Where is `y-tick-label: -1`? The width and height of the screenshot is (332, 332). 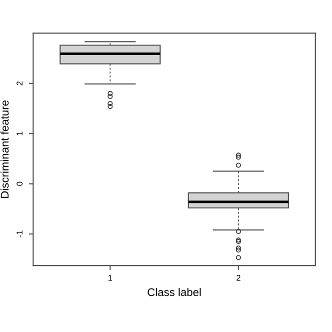
y-tick-label: -1 is located at coordinates (19, 234).